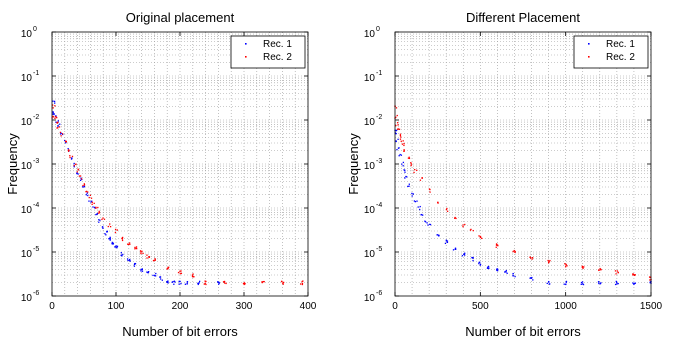  Describe the element at coordinates (180, 331) in the screenshot. I see `x-axis-label: Number of bit errors` at that location.